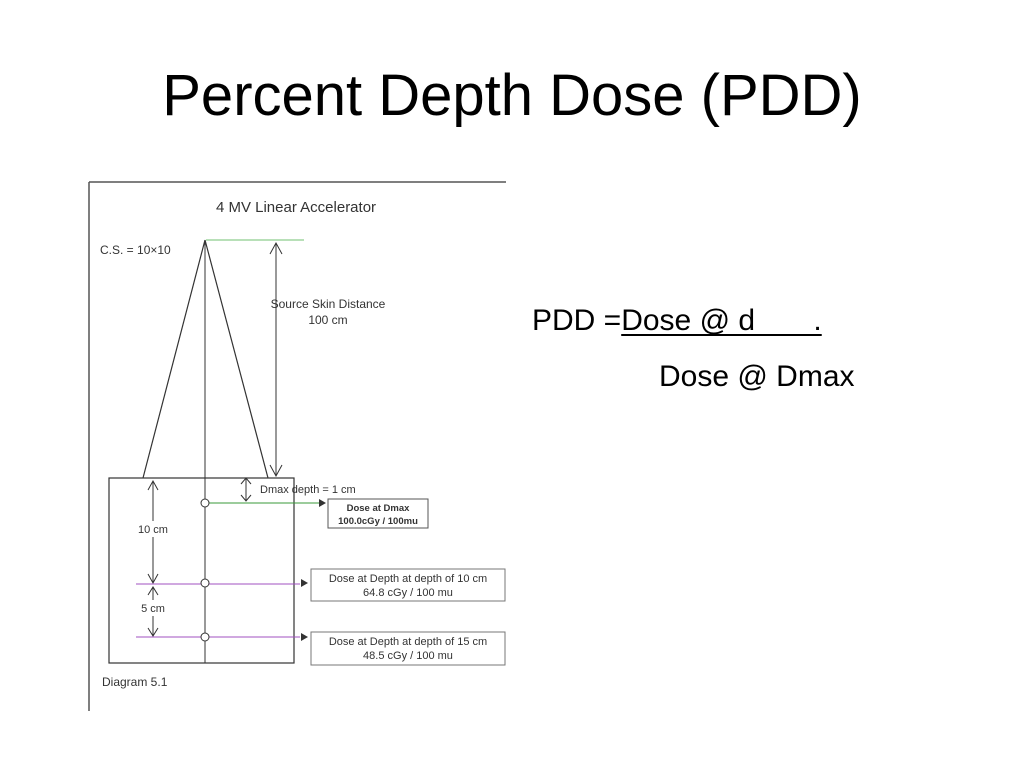 The width and height of the screenshot is (1024, 768). What do you see at coordinates (304, 583) in the screenshot?
I see `depth-10cm-pointer-arrow` at bounding box center [304, 583].